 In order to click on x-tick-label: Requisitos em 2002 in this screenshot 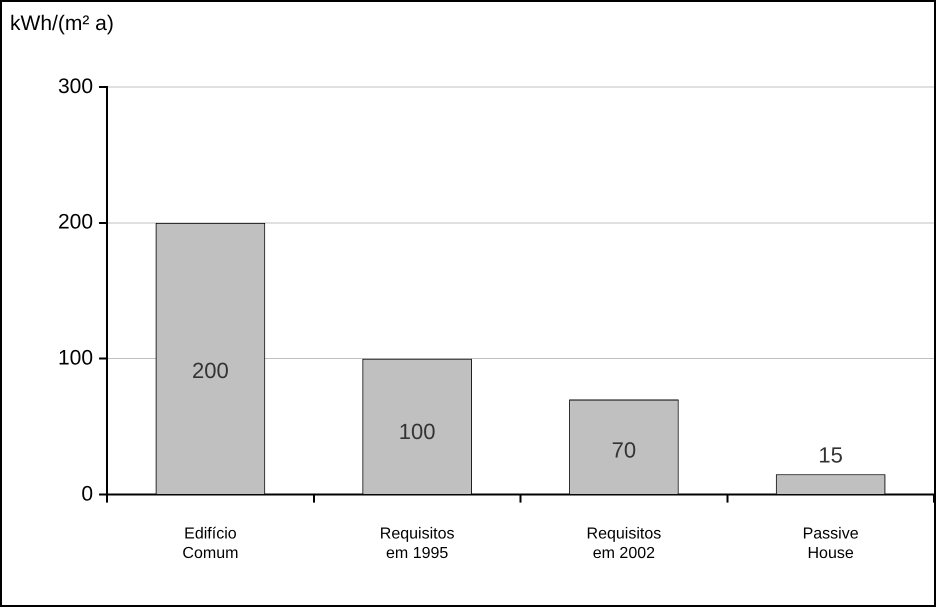, I will do `click(624, 544)`.